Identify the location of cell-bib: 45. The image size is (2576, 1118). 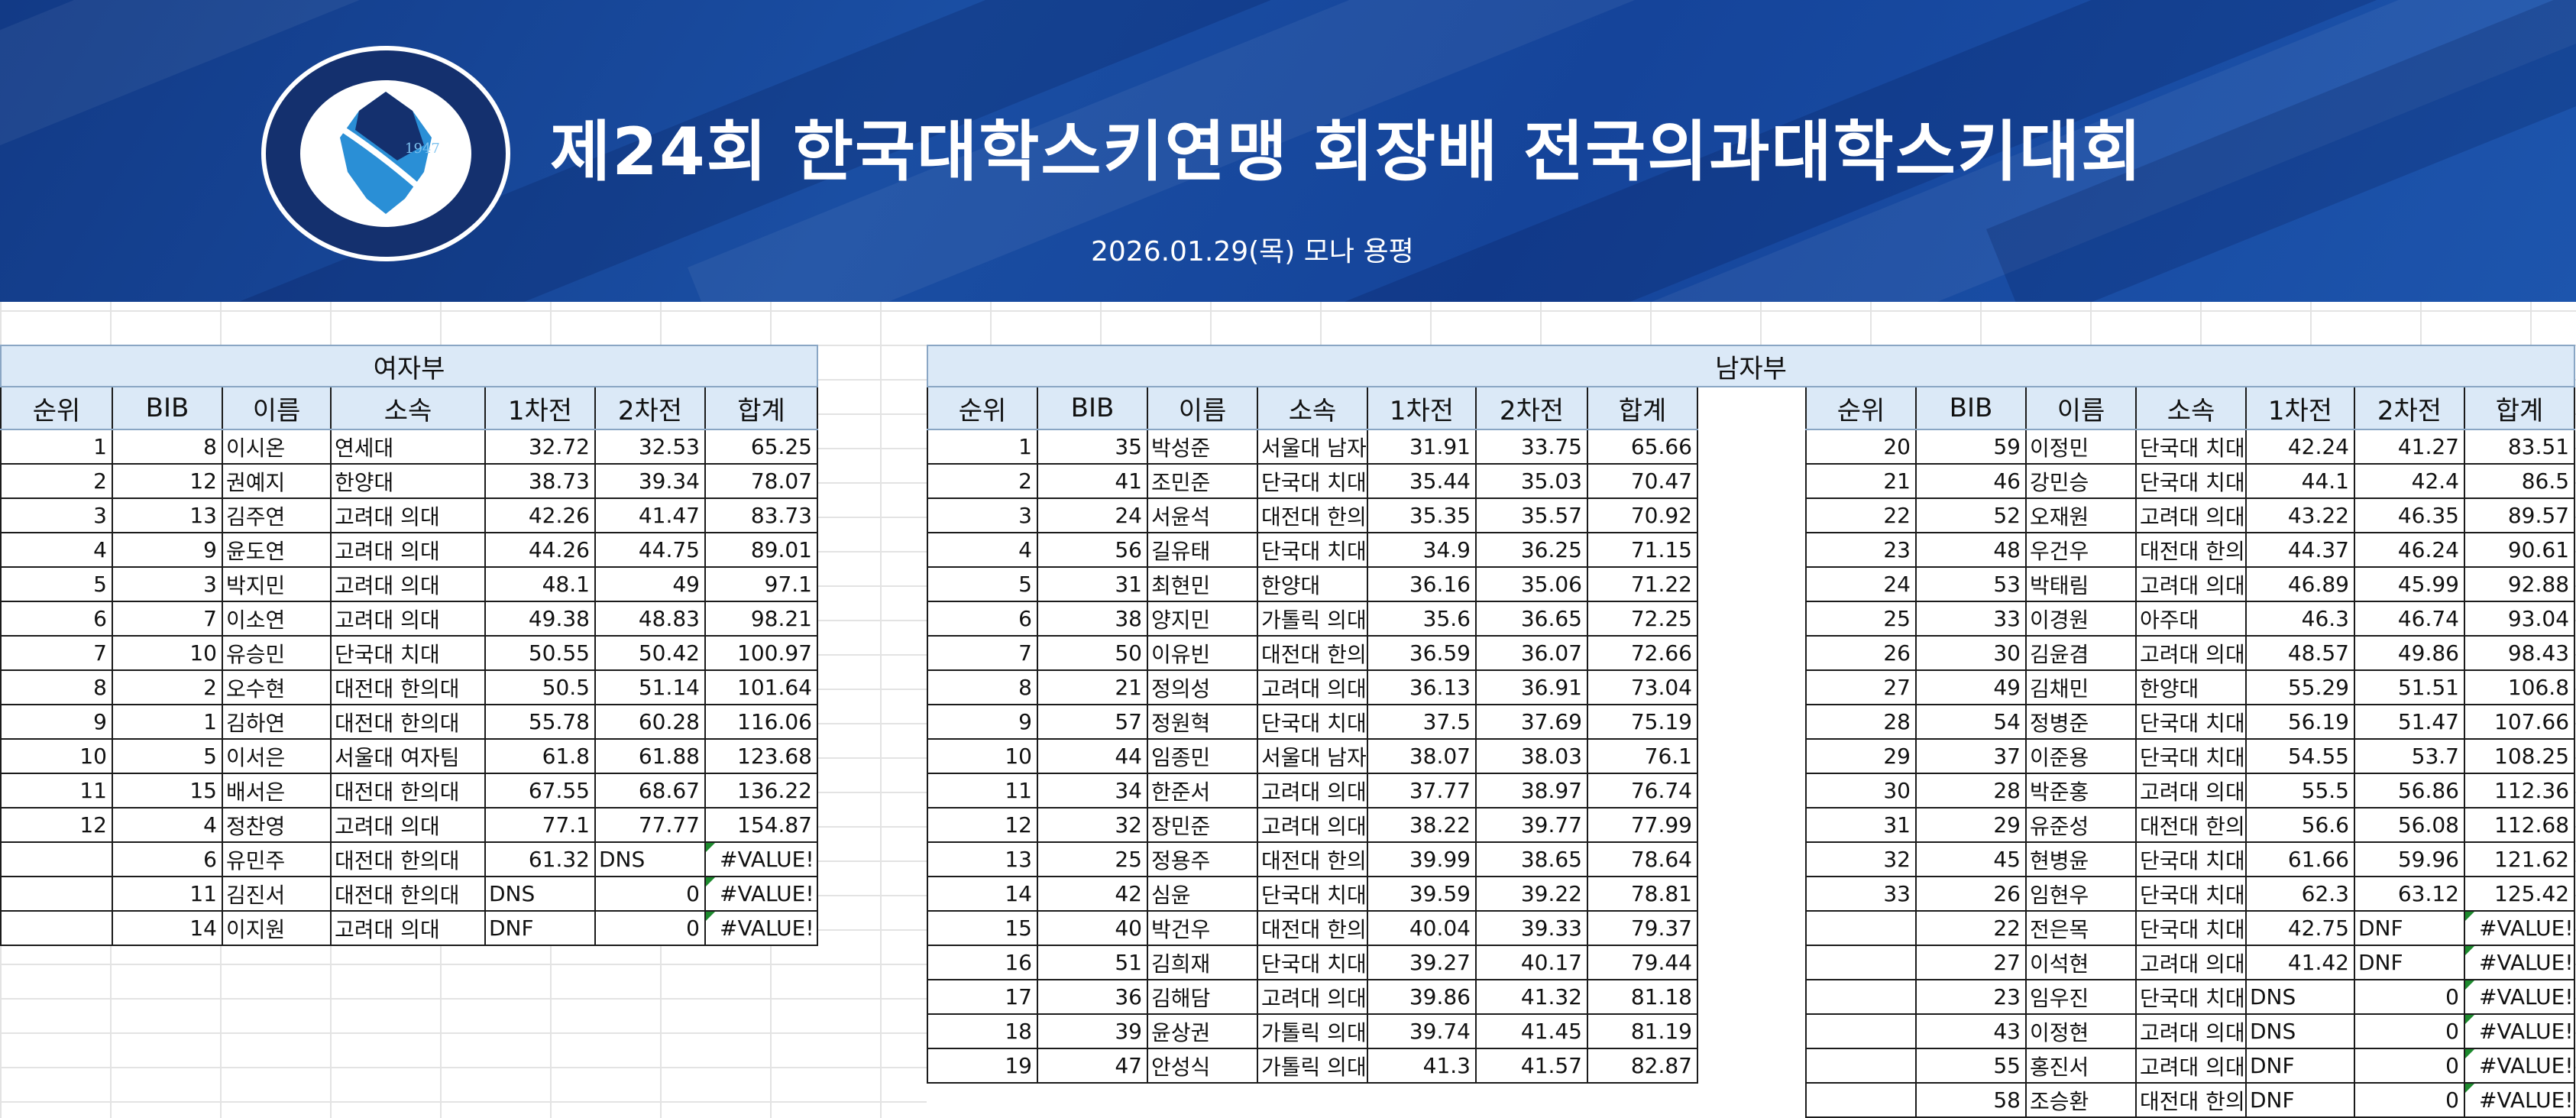
(1971, 859).